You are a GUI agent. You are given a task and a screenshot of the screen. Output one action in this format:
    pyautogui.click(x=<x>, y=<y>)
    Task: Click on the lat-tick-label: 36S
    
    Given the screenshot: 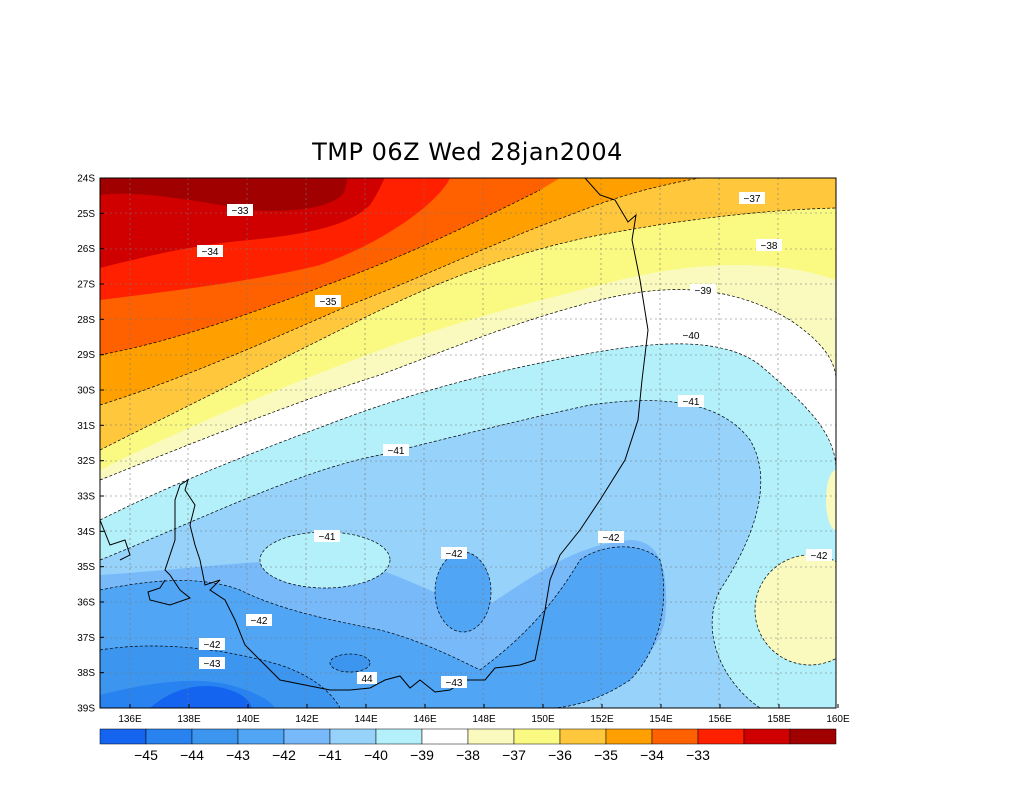 What is the action you would take?
    pyautogui.click(x=86, y=603)
    